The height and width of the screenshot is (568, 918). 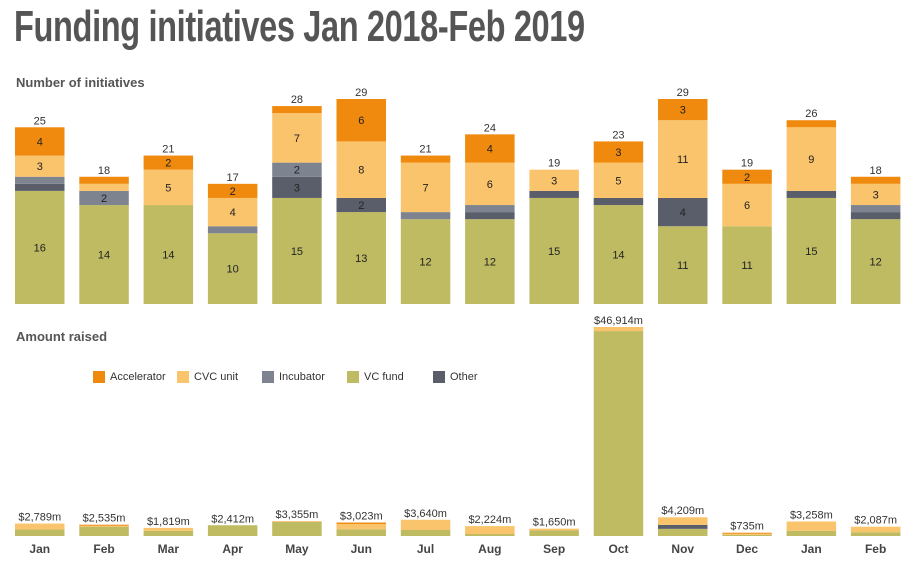 I want to click on amount-total-label: $1,819m, so click(x=168, y=522).